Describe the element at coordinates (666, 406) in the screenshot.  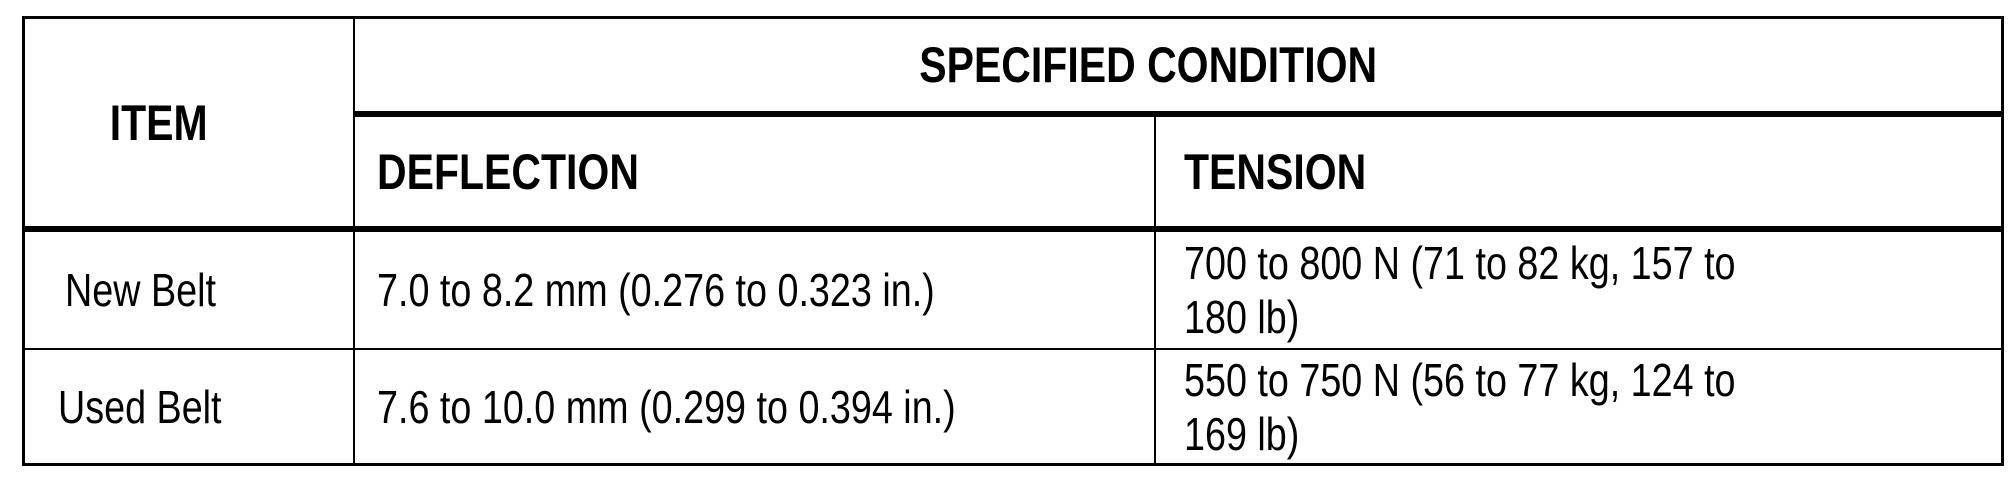
I see `cell-deflection: 7.6 to 10.0 mm (0.299 to 0.394 in.)` at that location.